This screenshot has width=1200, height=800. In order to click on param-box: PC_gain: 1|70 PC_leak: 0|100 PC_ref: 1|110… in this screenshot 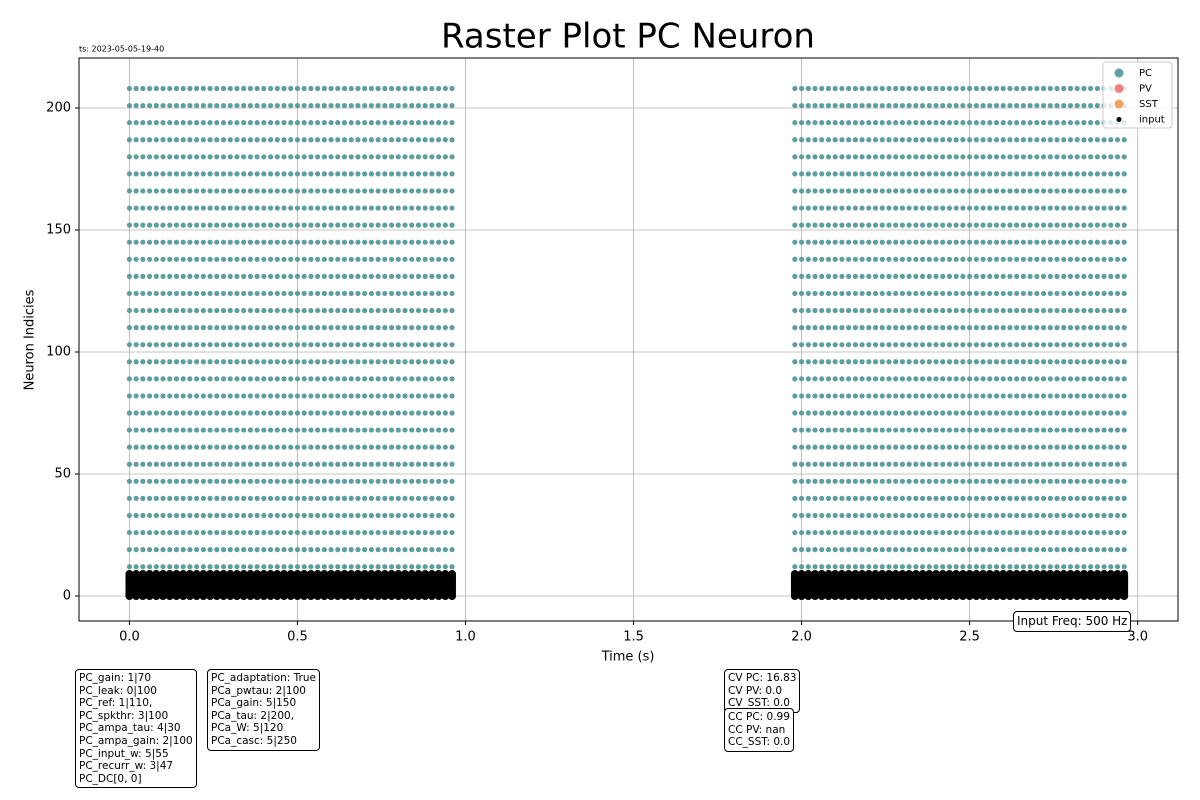, I will do `click(136, 729)`.